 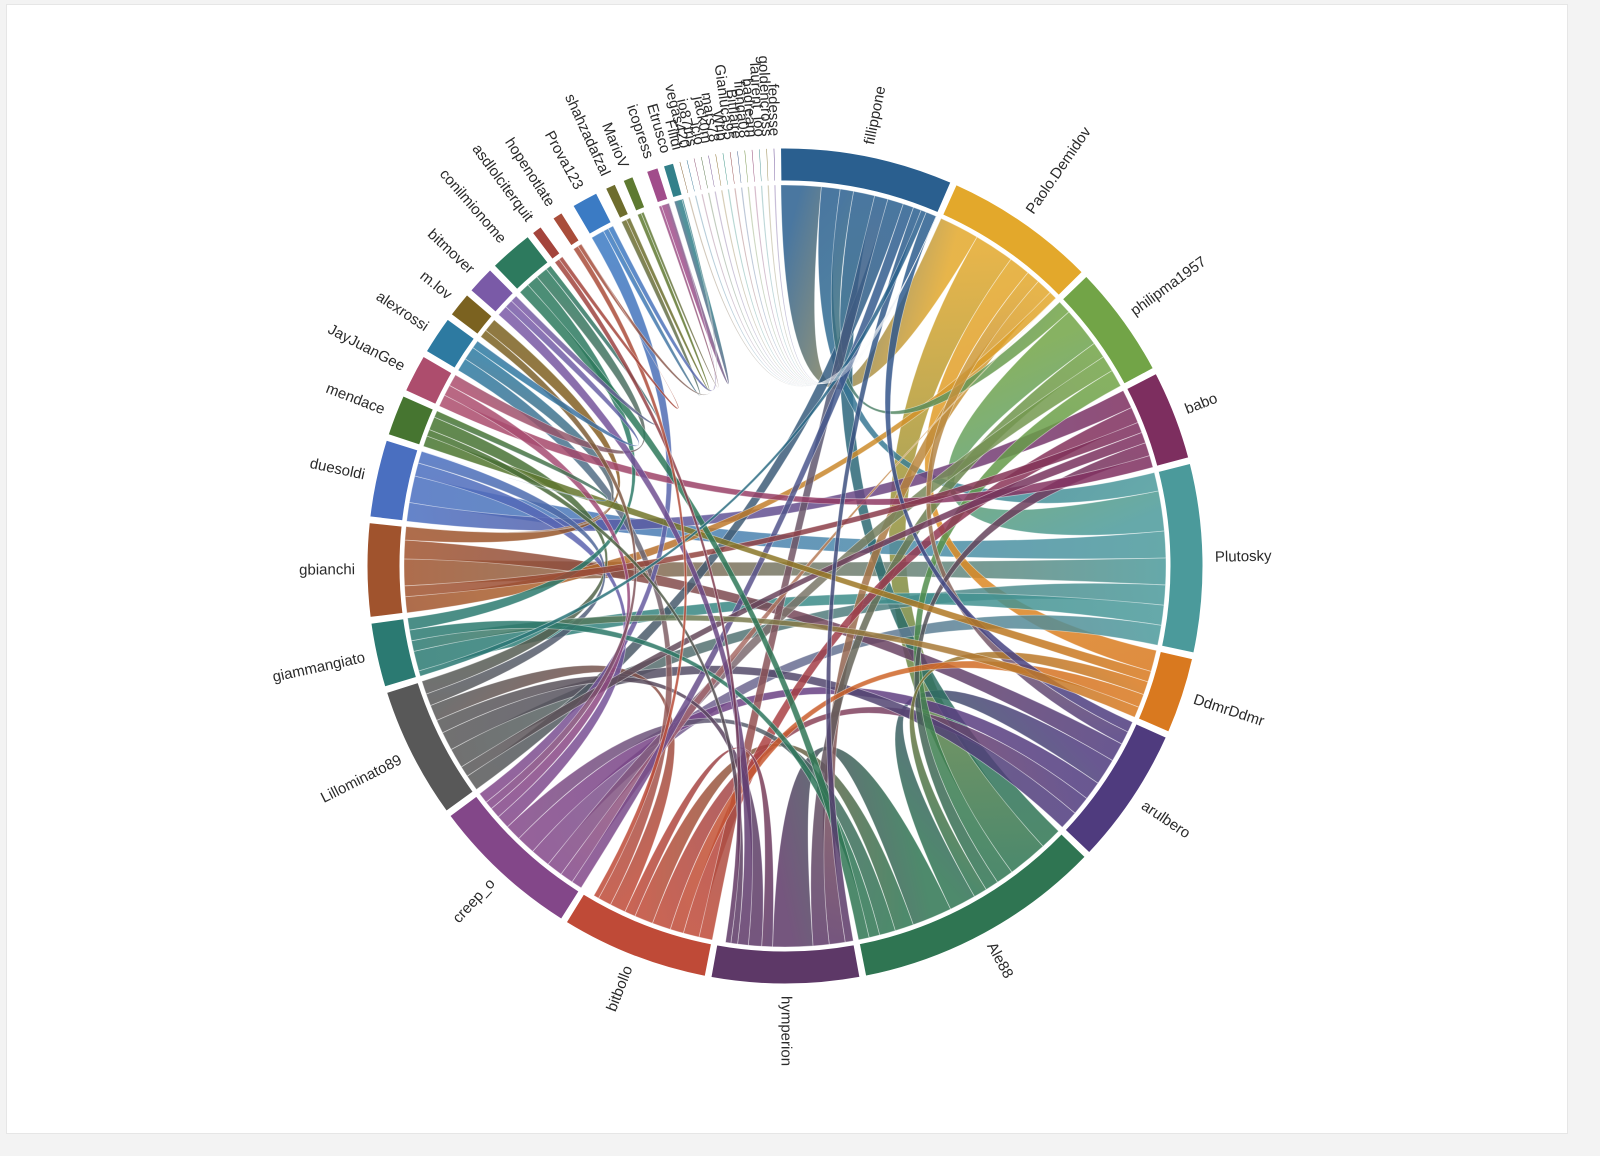 I want to click on ribbon-creep_o-m.lov, so click(x=559, y=569).